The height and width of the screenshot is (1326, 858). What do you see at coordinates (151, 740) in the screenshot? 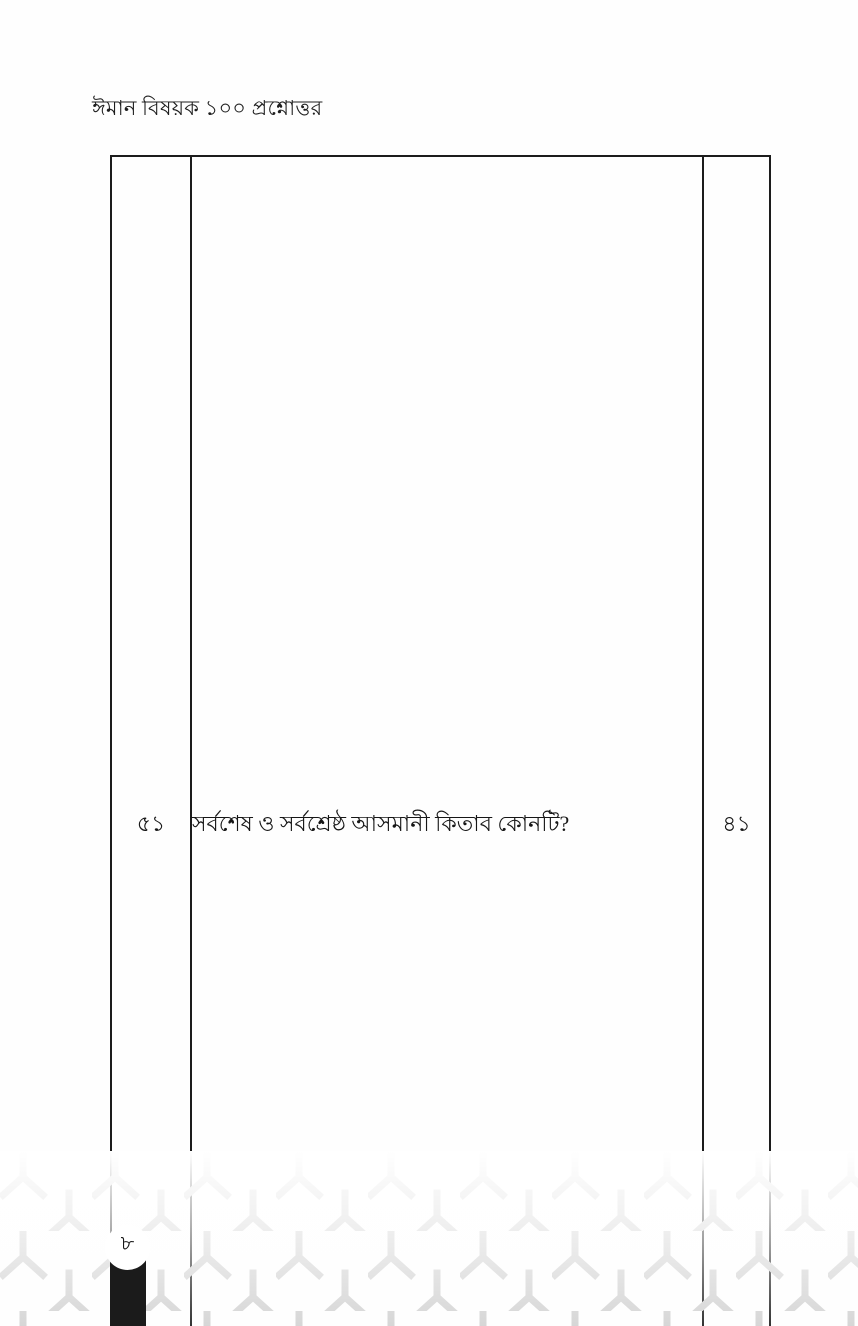
I see `question-number: ৫১` at bounding box center [151, 740].